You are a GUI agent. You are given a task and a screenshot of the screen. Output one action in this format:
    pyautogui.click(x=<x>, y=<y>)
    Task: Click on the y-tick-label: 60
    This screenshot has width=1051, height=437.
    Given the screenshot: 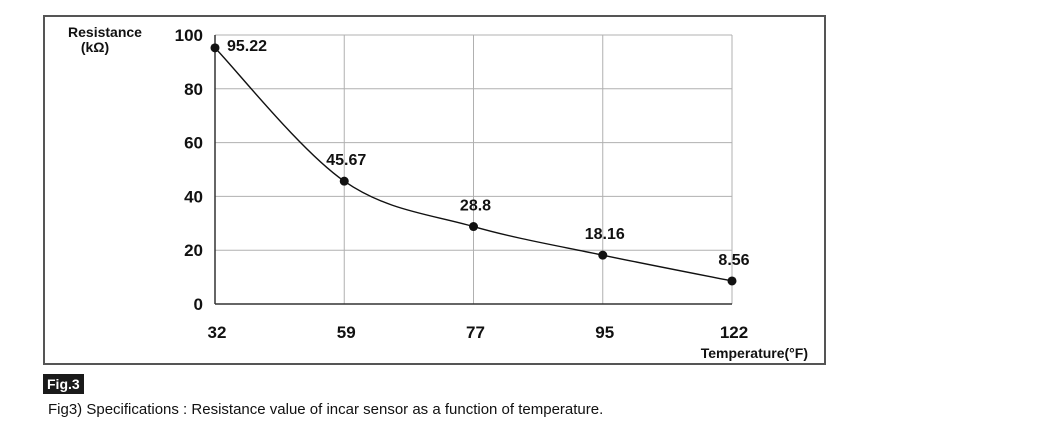 What is the action you would take?
    pyautogui.click(x=193, y=143)
    